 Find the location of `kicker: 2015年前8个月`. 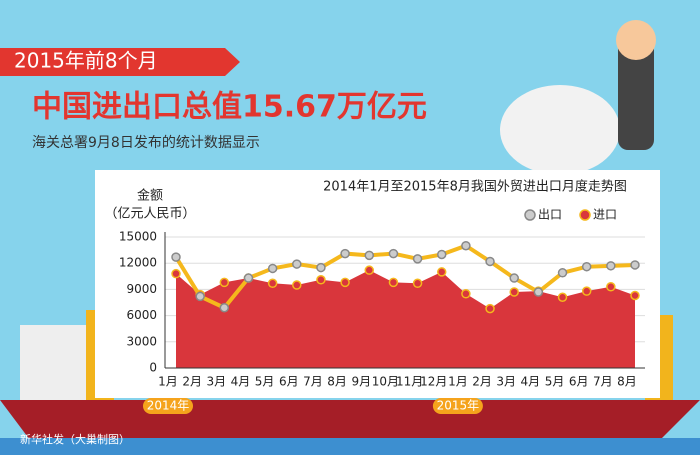

kicker: 2015年前8个月 is located at coordinates (86, 61).